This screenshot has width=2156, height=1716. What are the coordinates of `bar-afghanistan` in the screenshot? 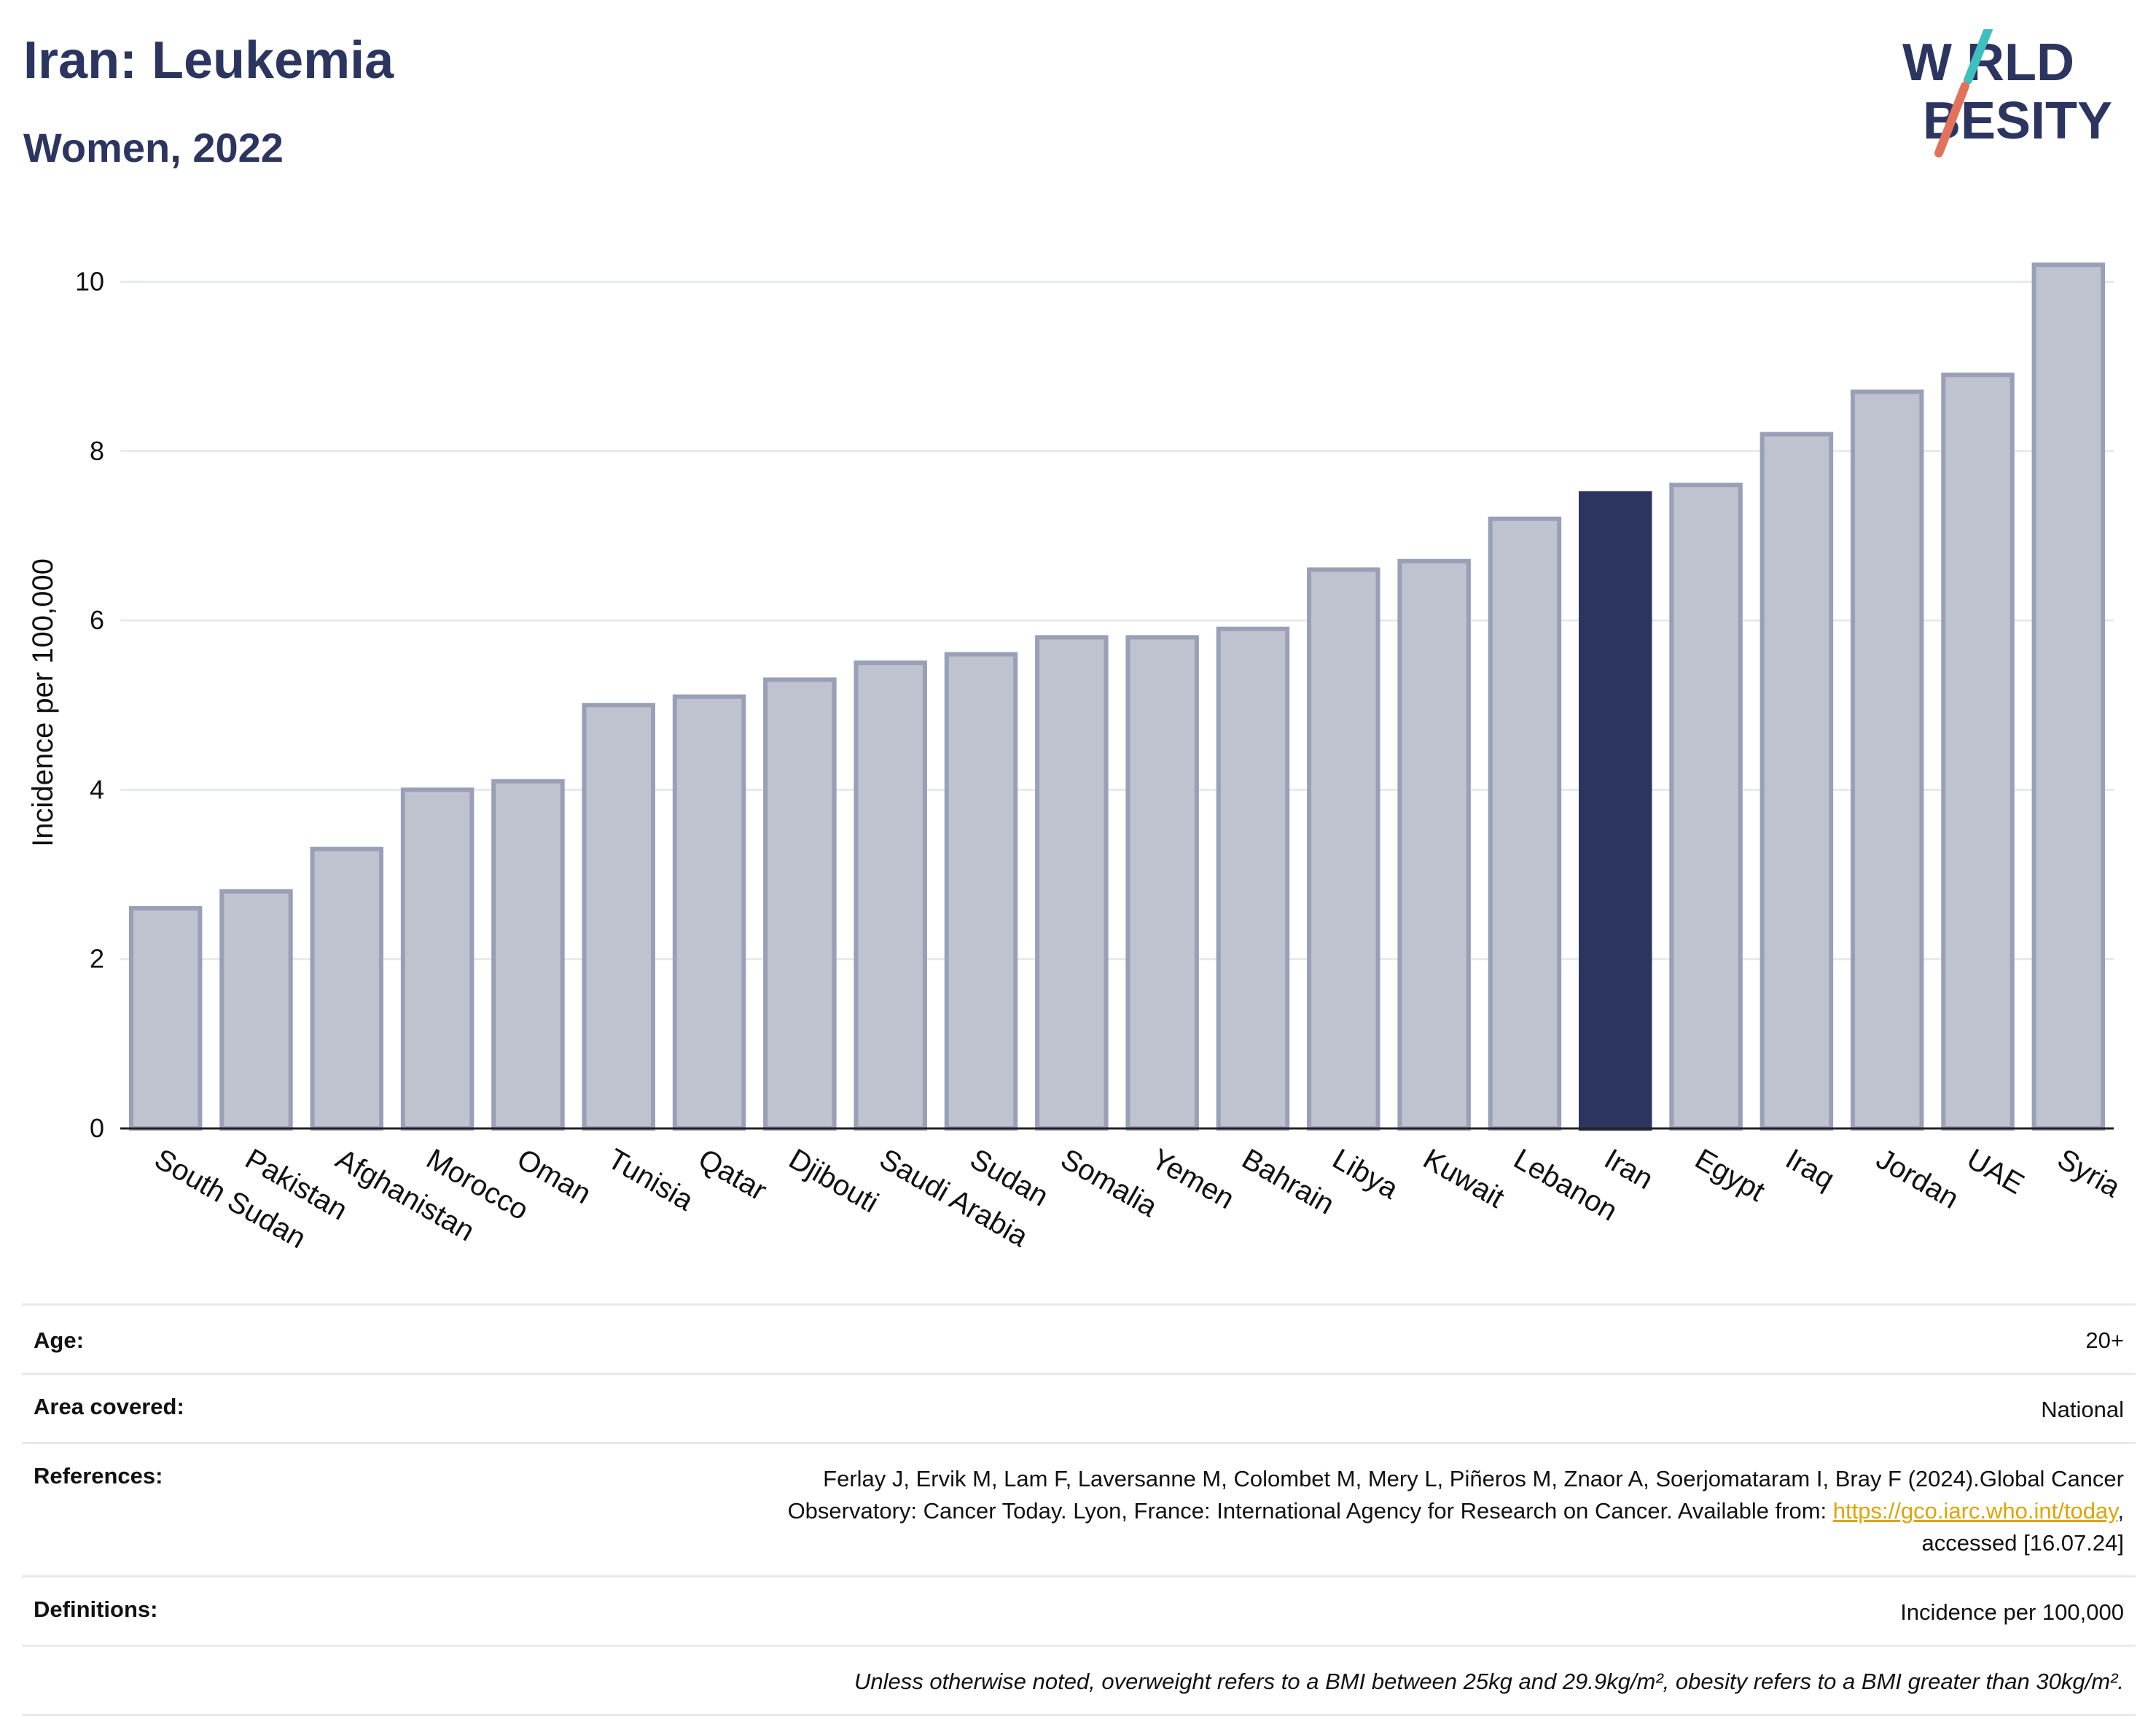 It's located at (347, 988).